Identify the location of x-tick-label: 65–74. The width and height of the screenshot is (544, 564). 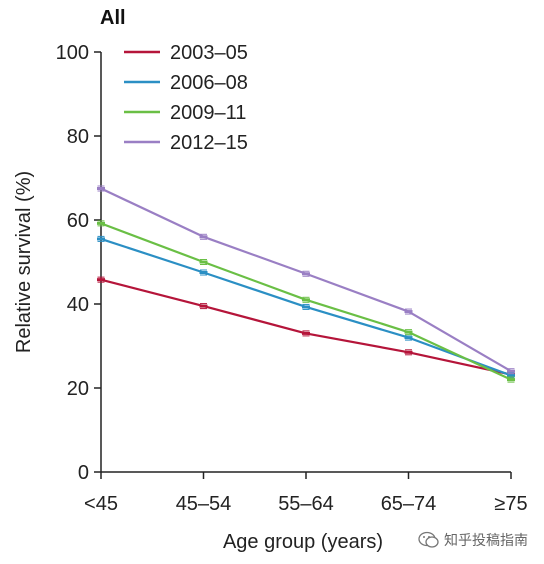
(409, 504).